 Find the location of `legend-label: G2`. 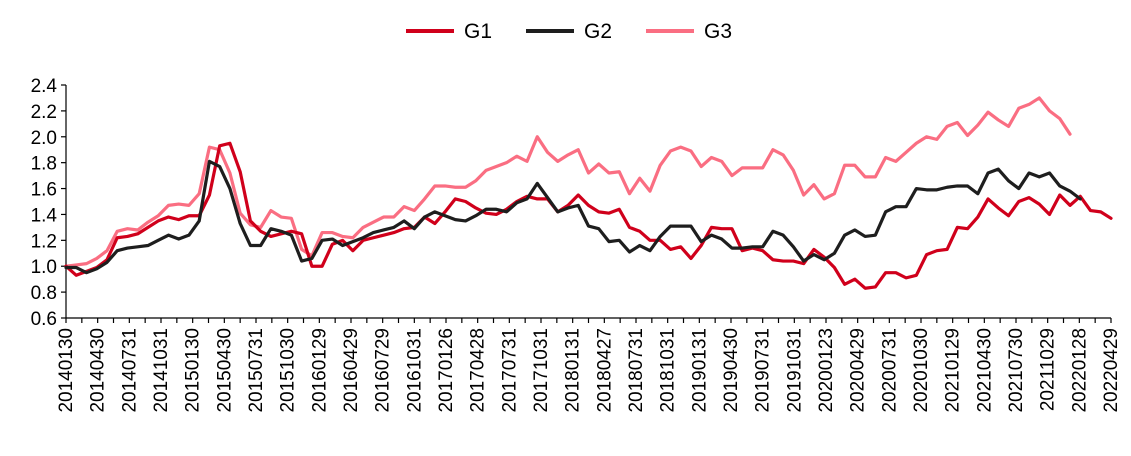

legend-label: G2 is located at coordinates (598, 31).